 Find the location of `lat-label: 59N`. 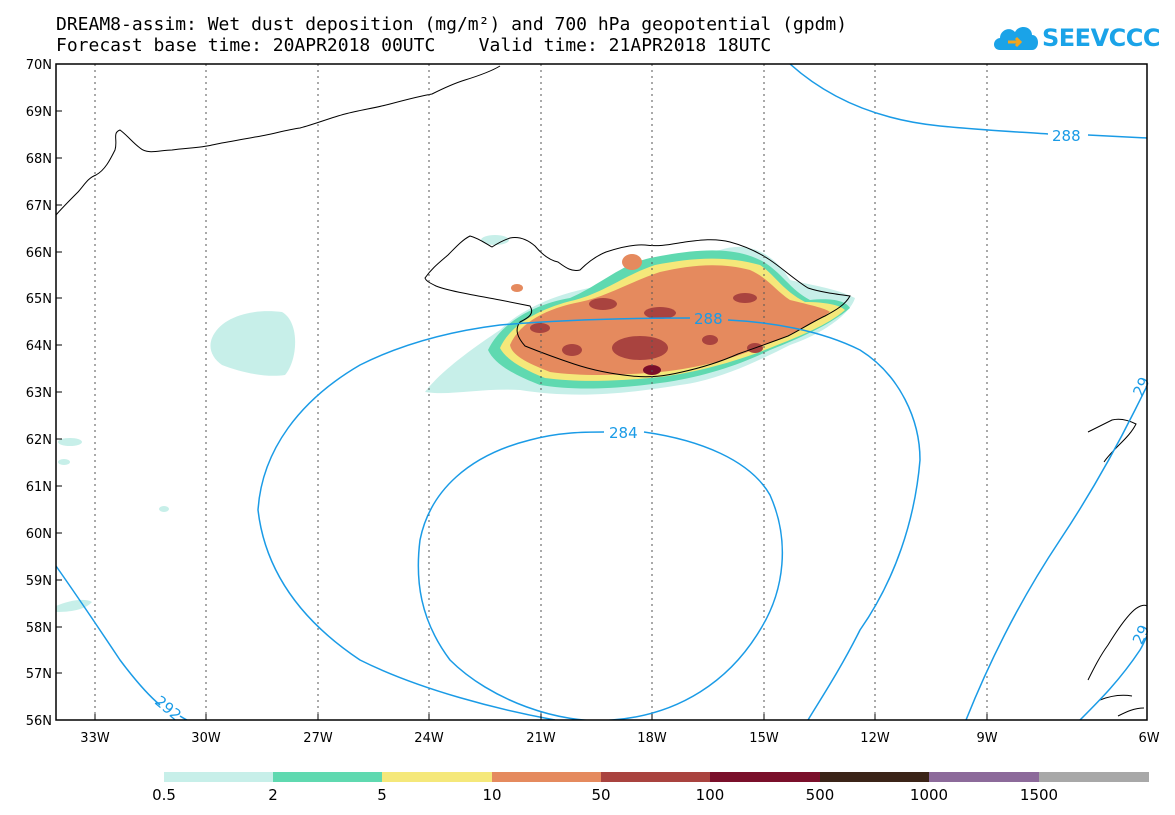

lat-label: 59N is located at coordinates (39, 581).